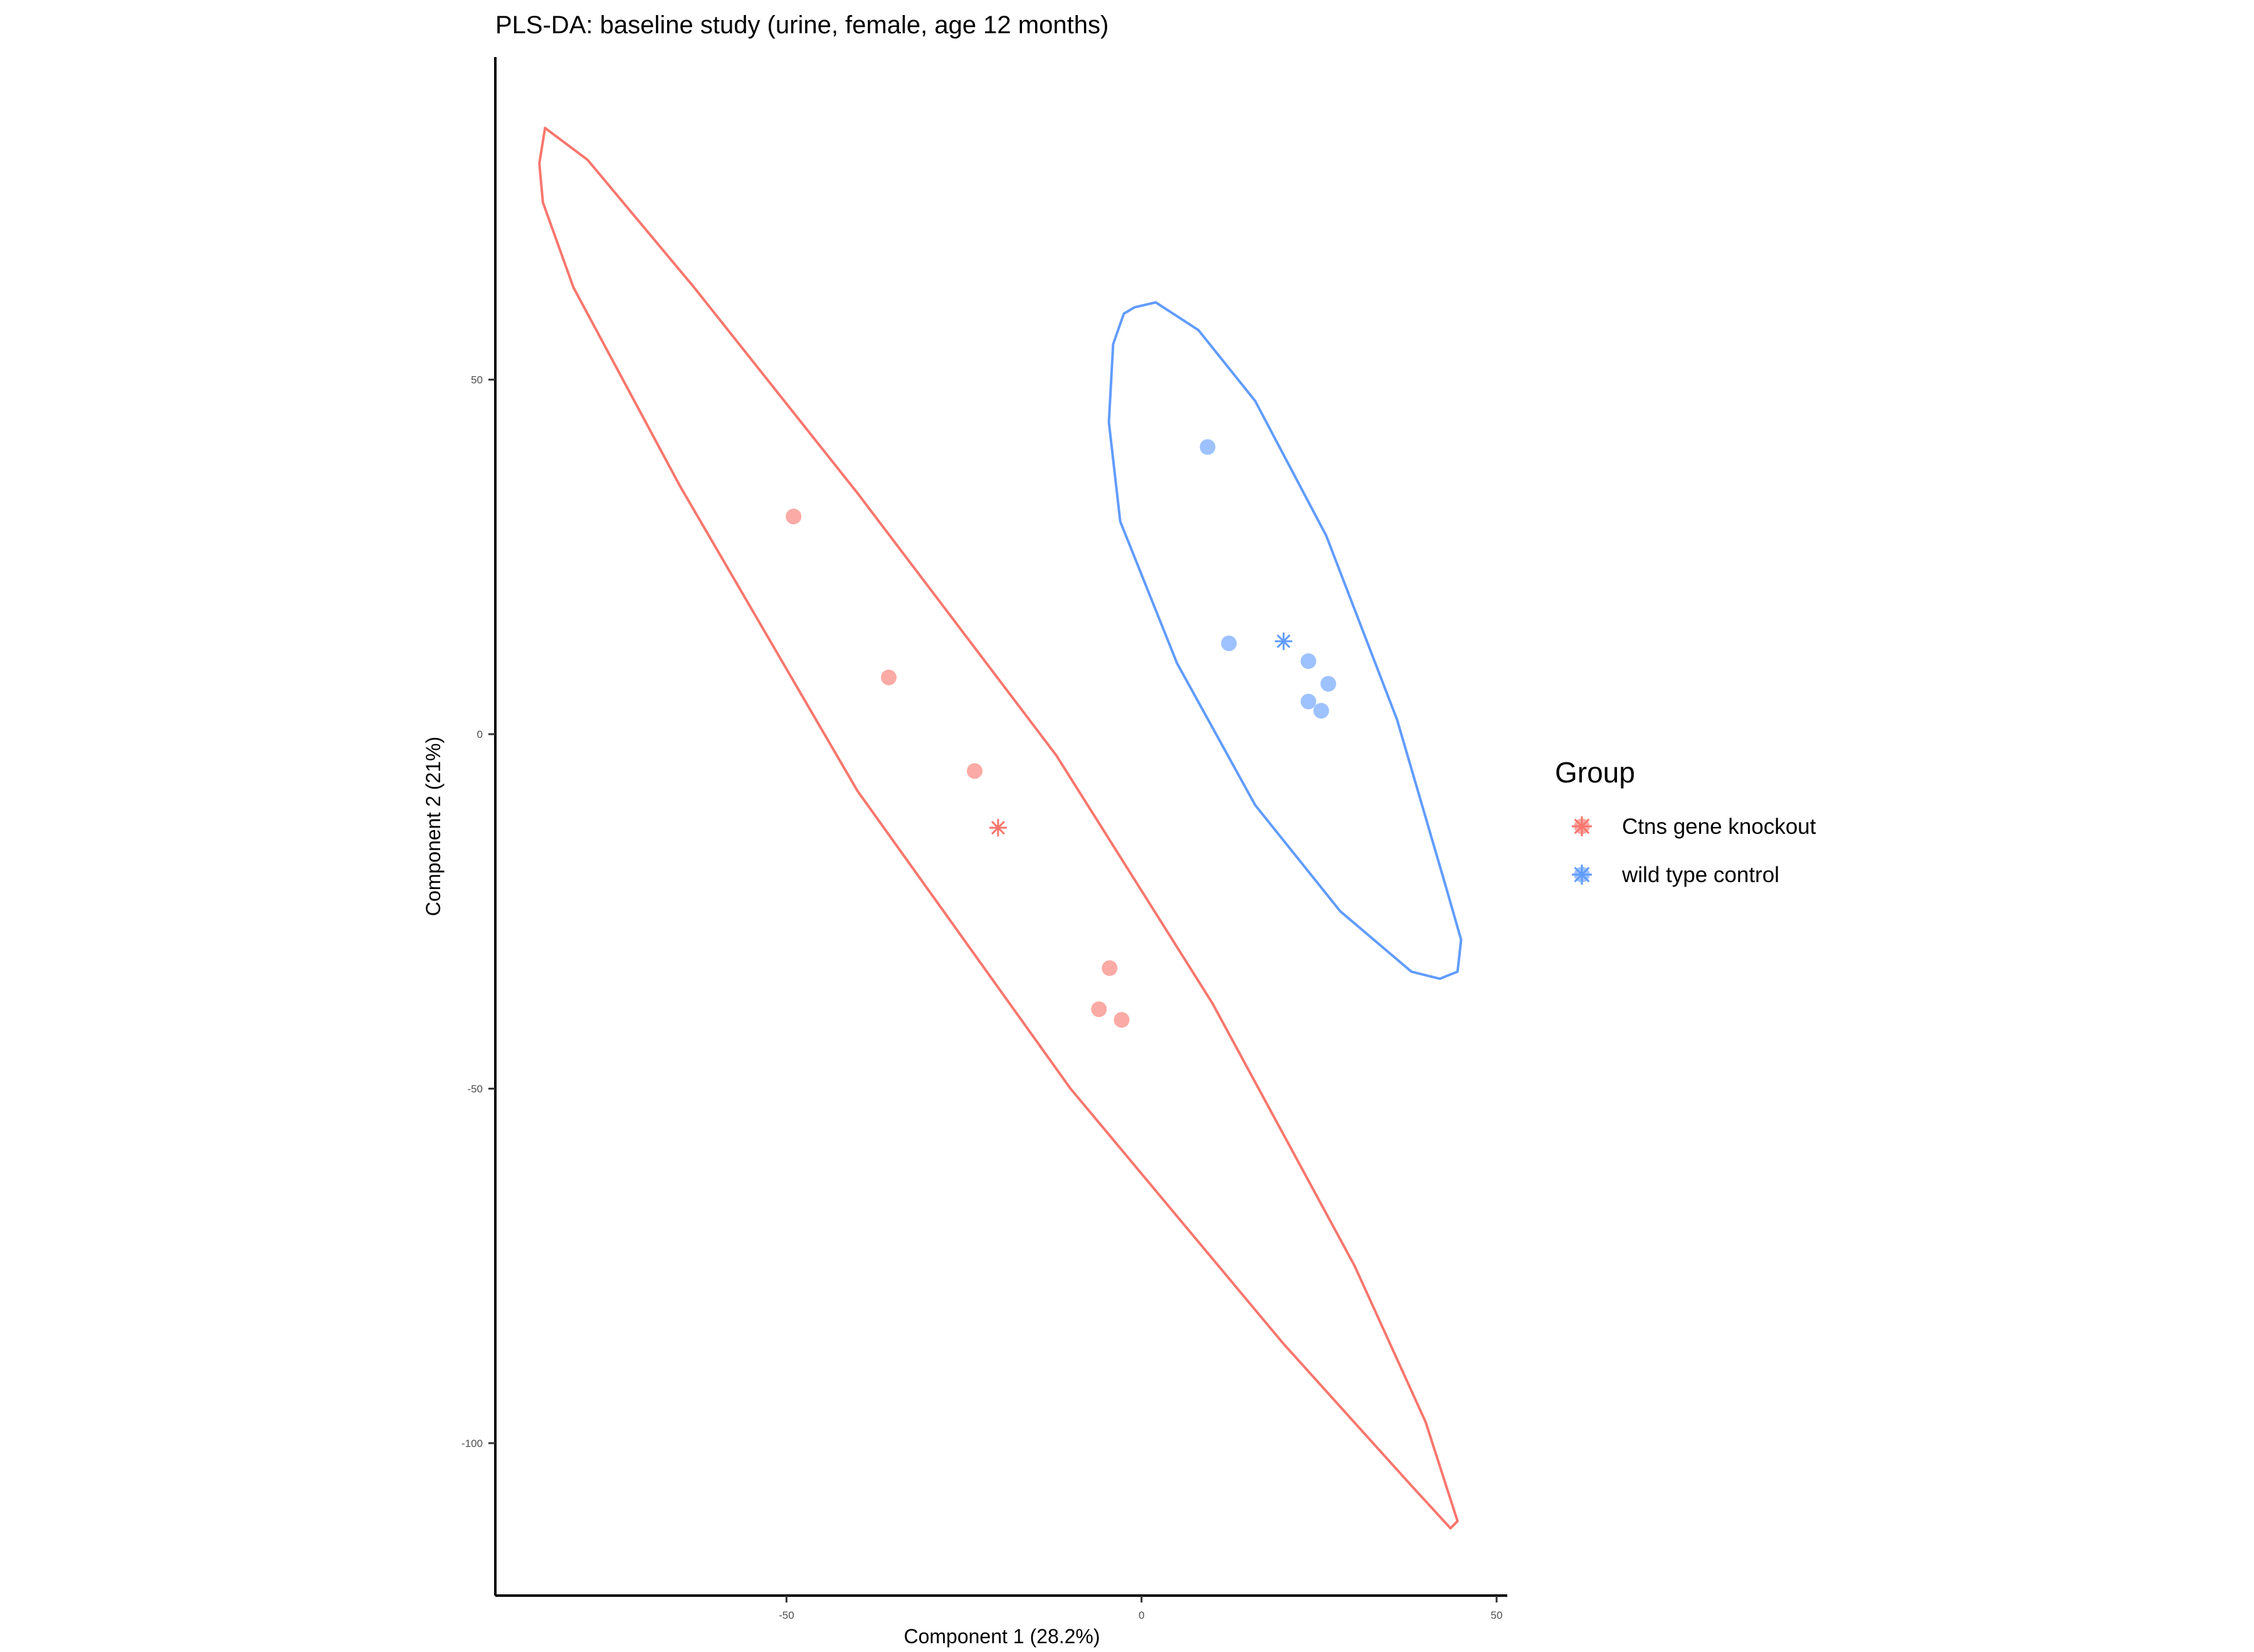 This screenshot has width=2254, height=1652. I want to click on y-tick-label: 0, so click(480, 734).